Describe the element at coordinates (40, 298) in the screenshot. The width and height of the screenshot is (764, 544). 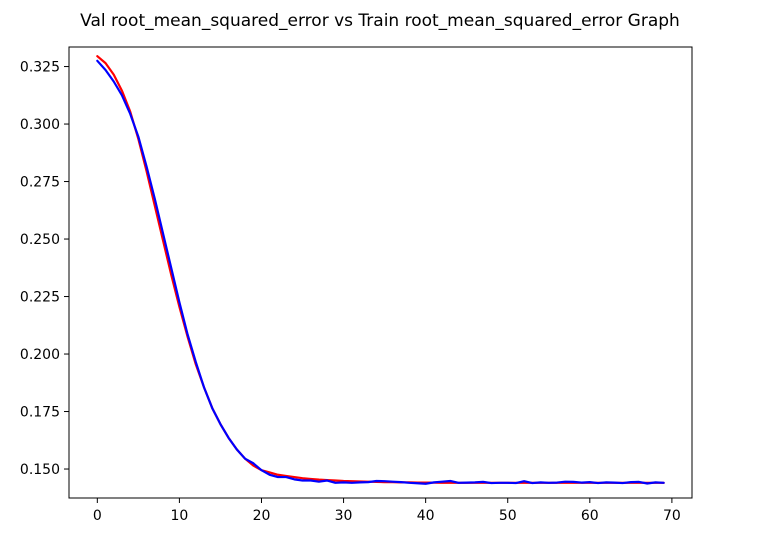
I see `y-tick-label: 0.225` at that location.